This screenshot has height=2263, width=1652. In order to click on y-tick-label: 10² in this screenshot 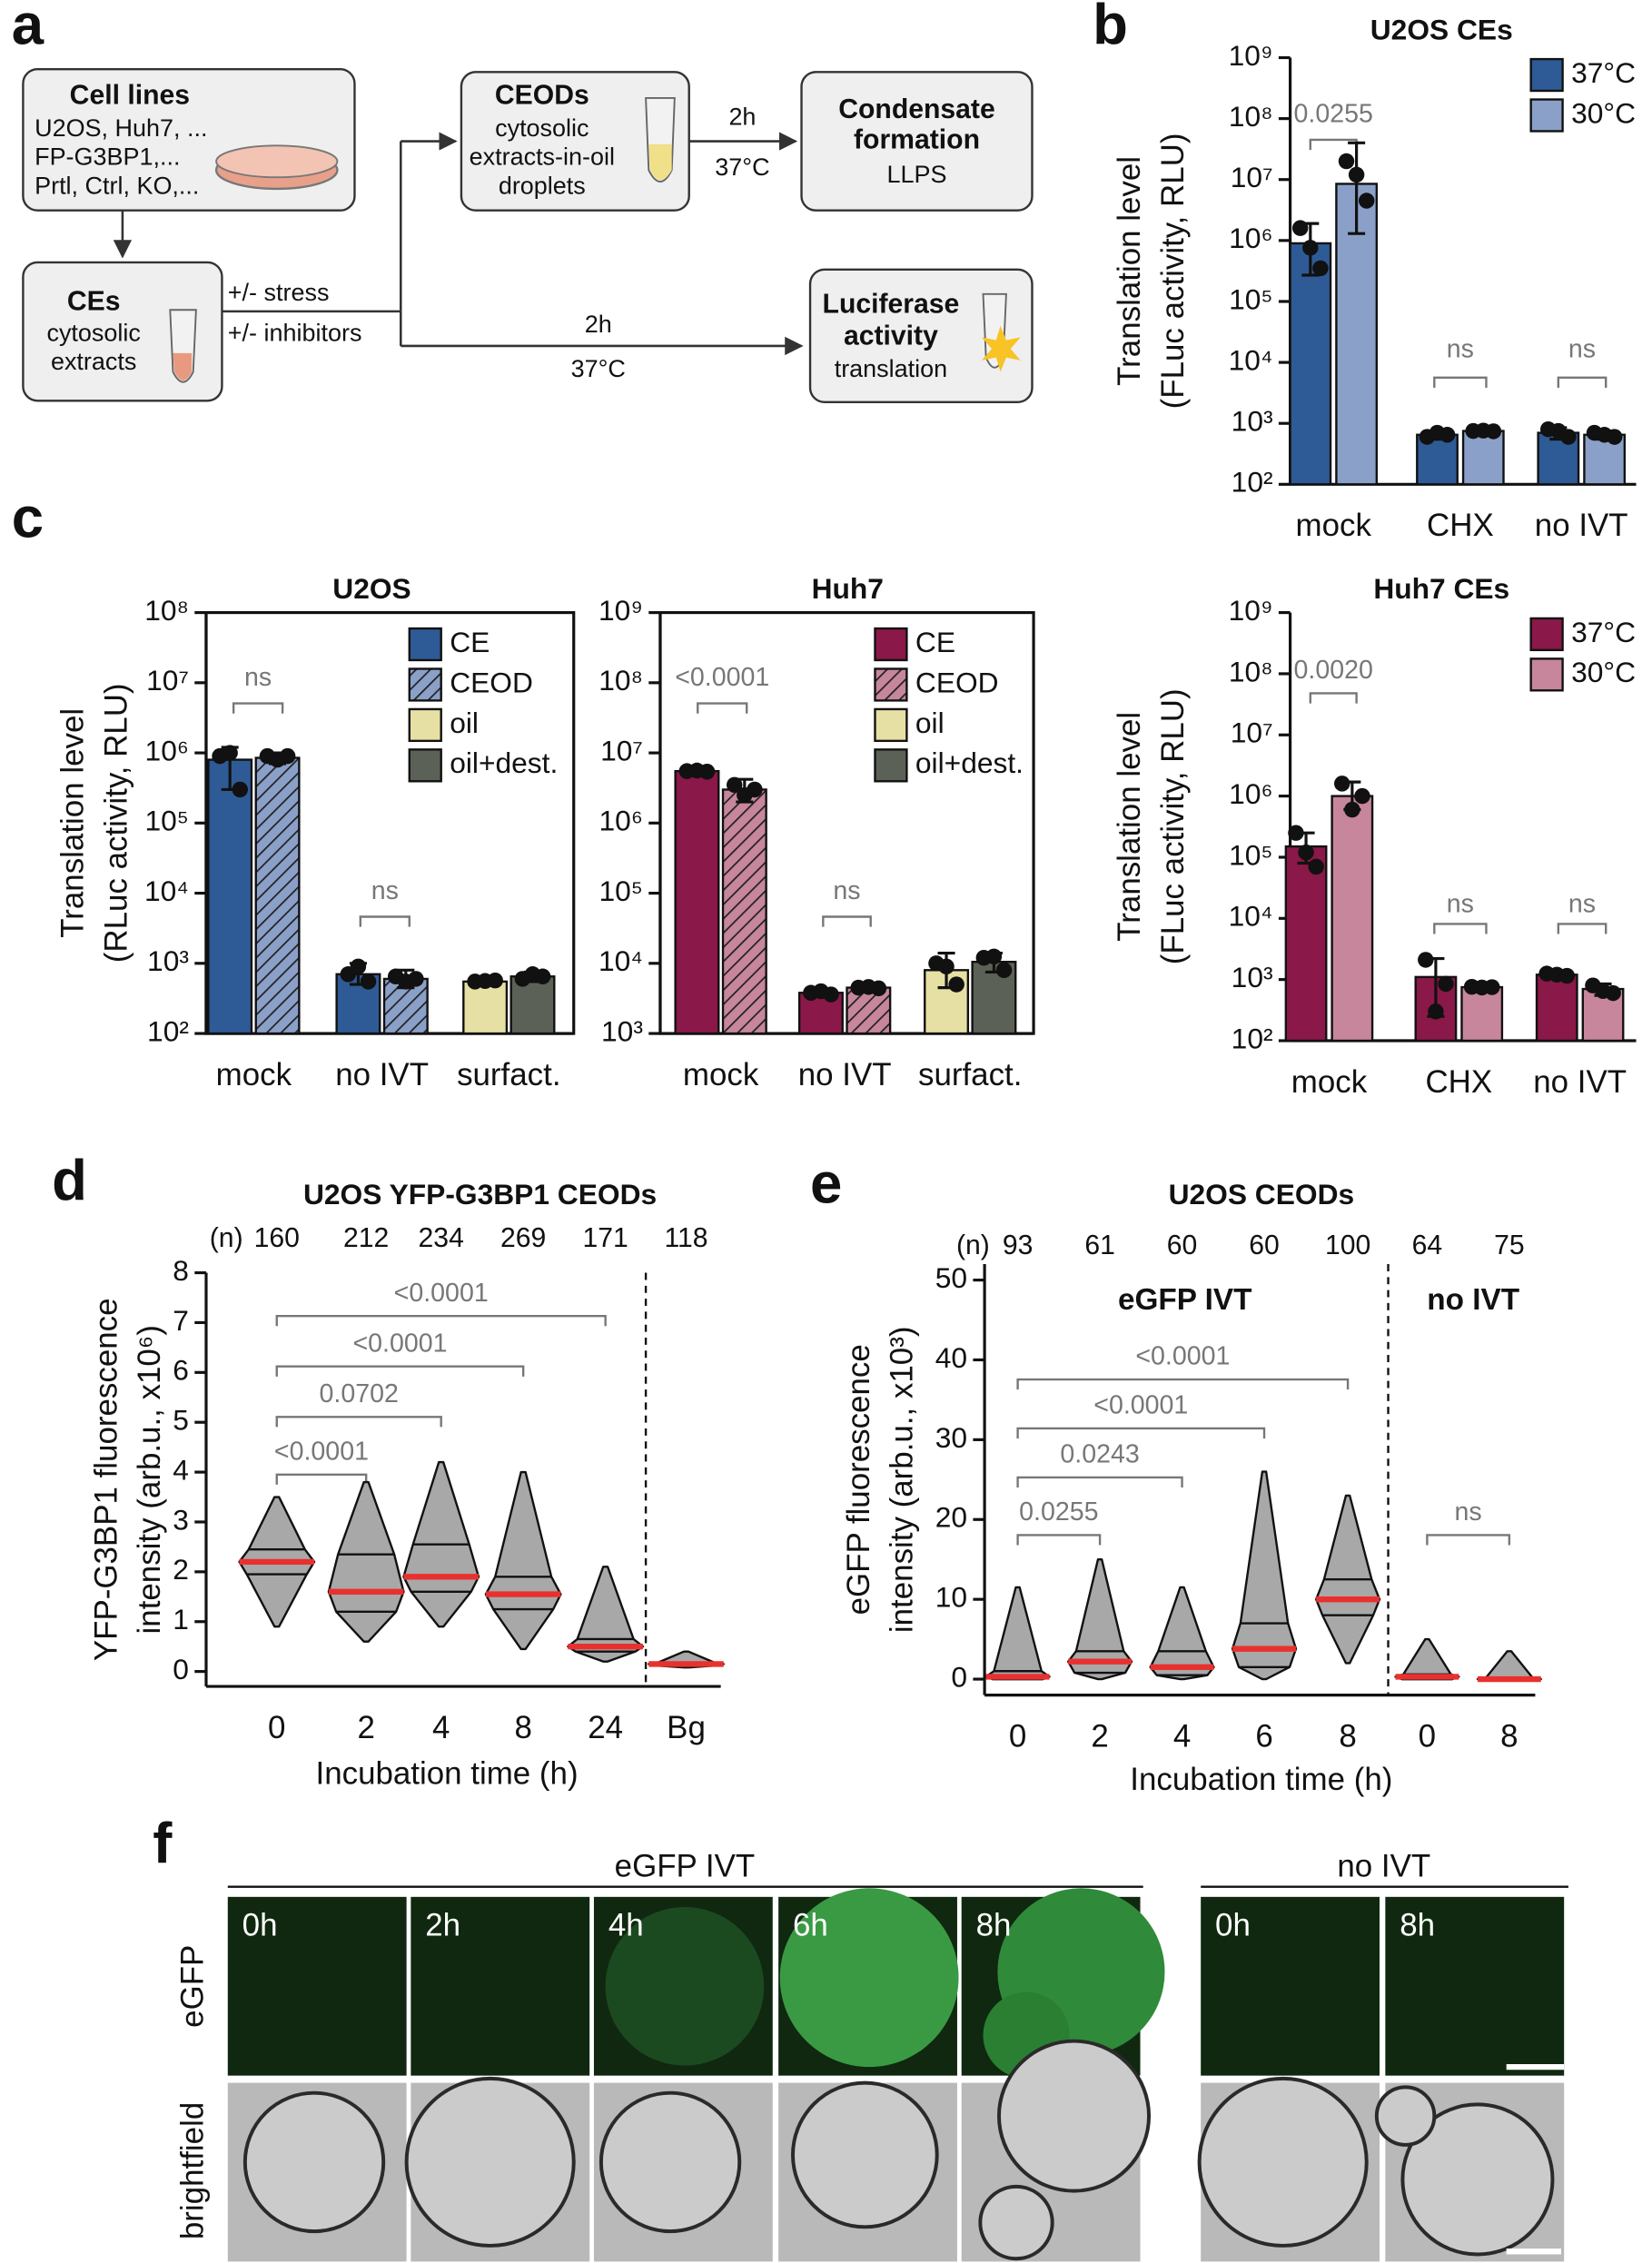, I will do `click(168, 1030)`.